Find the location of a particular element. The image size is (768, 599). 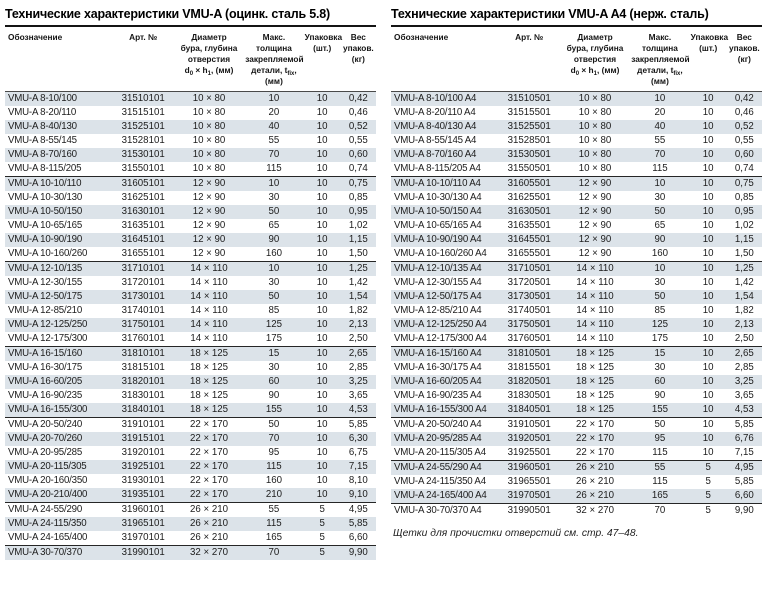

table-cell: 31510501 is located at coordinates (529, 98).